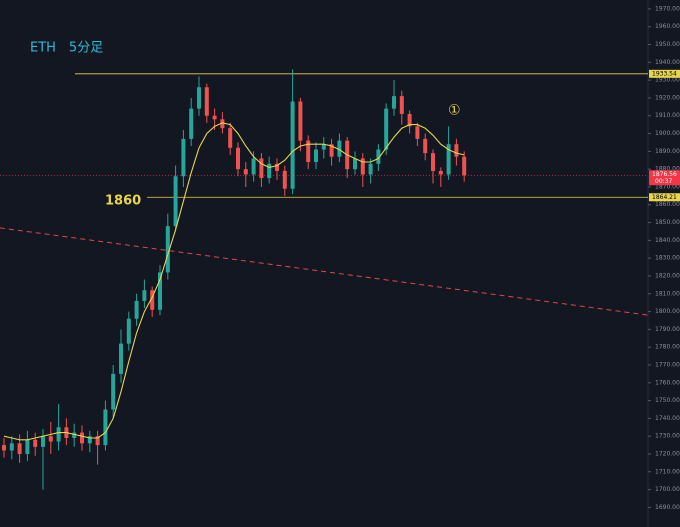 The height and width of the screenshot is (527, 680). I want to click on y-tick-label: 1740.00, so click(667, 418).